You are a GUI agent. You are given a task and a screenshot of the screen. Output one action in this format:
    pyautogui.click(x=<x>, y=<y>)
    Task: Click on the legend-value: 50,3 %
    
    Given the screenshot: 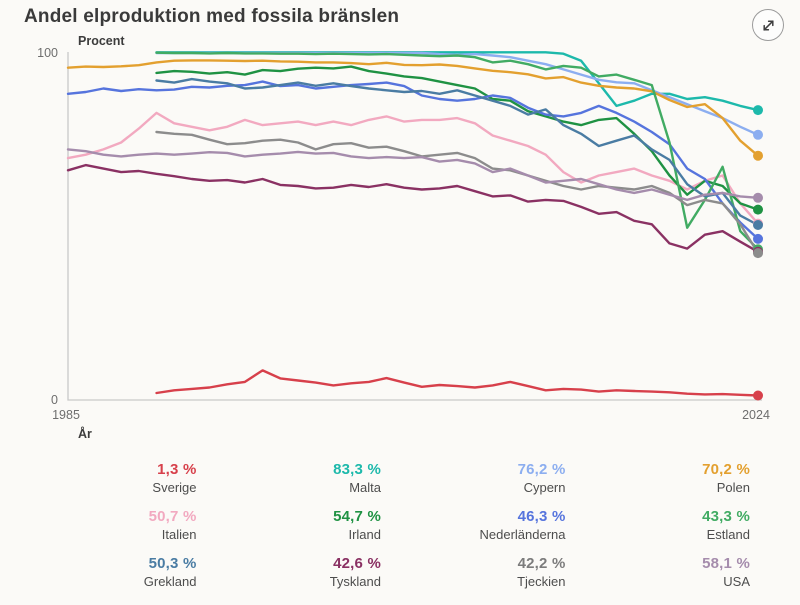 What is the action you would take?
    pyautogui.click(x=172, y=563)
    